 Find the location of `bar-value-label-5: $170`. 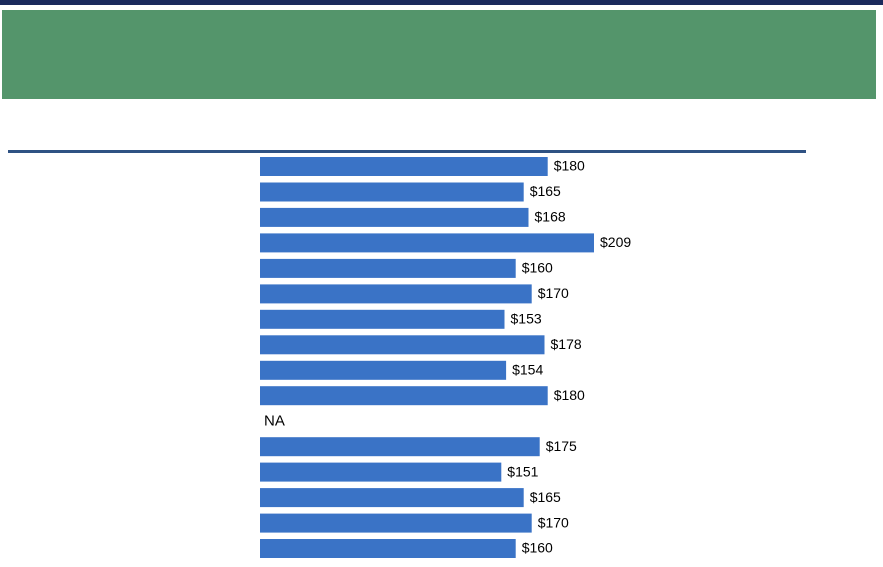

bar-value-label-5: $170 is located at coordinates (553, 293).